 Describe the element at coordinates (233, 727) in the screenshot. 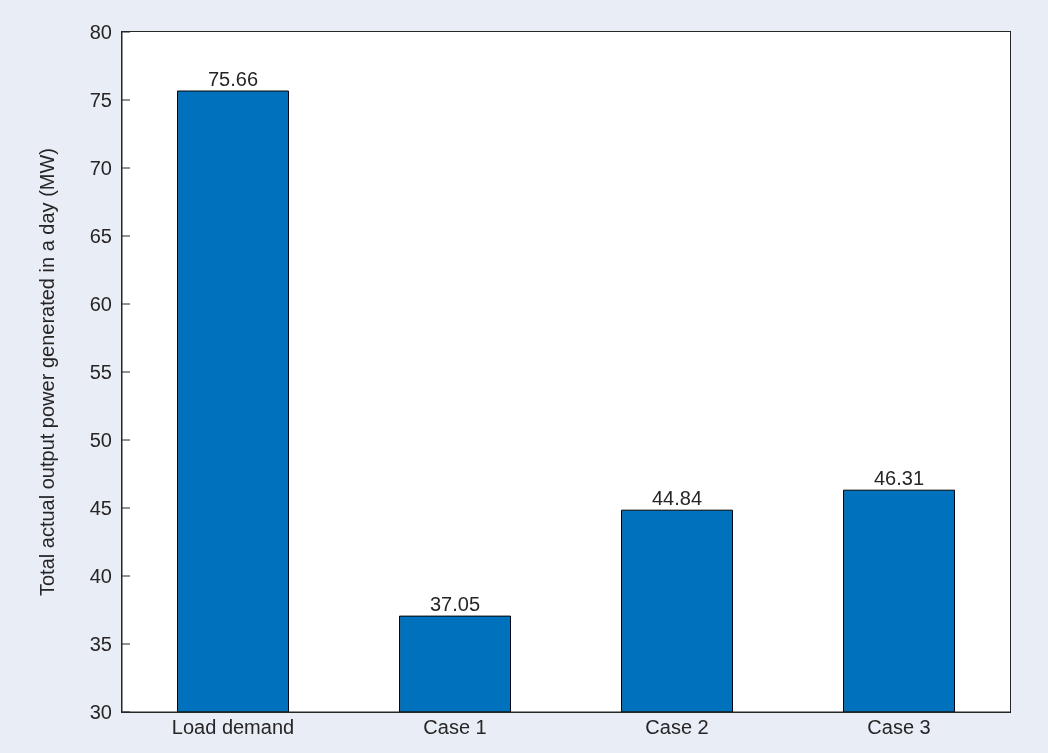

I see `x-tick-label: Load demand` at that location.